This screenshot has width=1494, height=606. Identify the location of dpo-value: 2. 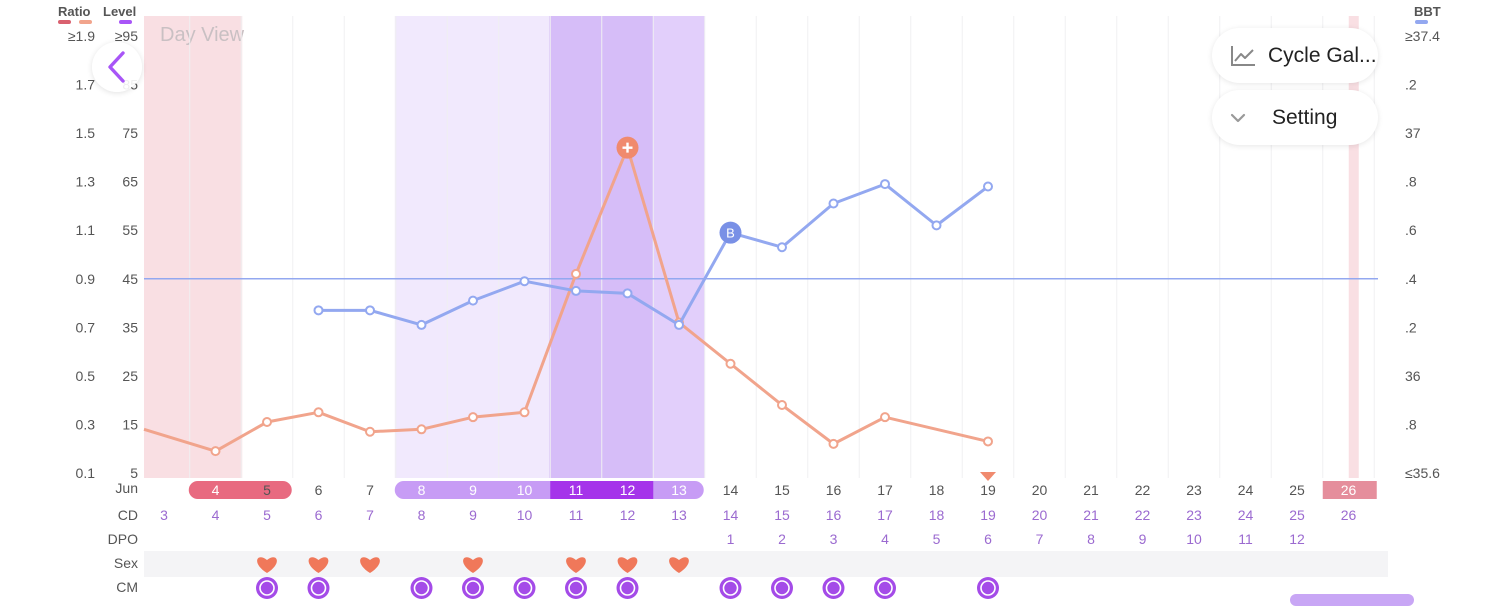
(782, 539).